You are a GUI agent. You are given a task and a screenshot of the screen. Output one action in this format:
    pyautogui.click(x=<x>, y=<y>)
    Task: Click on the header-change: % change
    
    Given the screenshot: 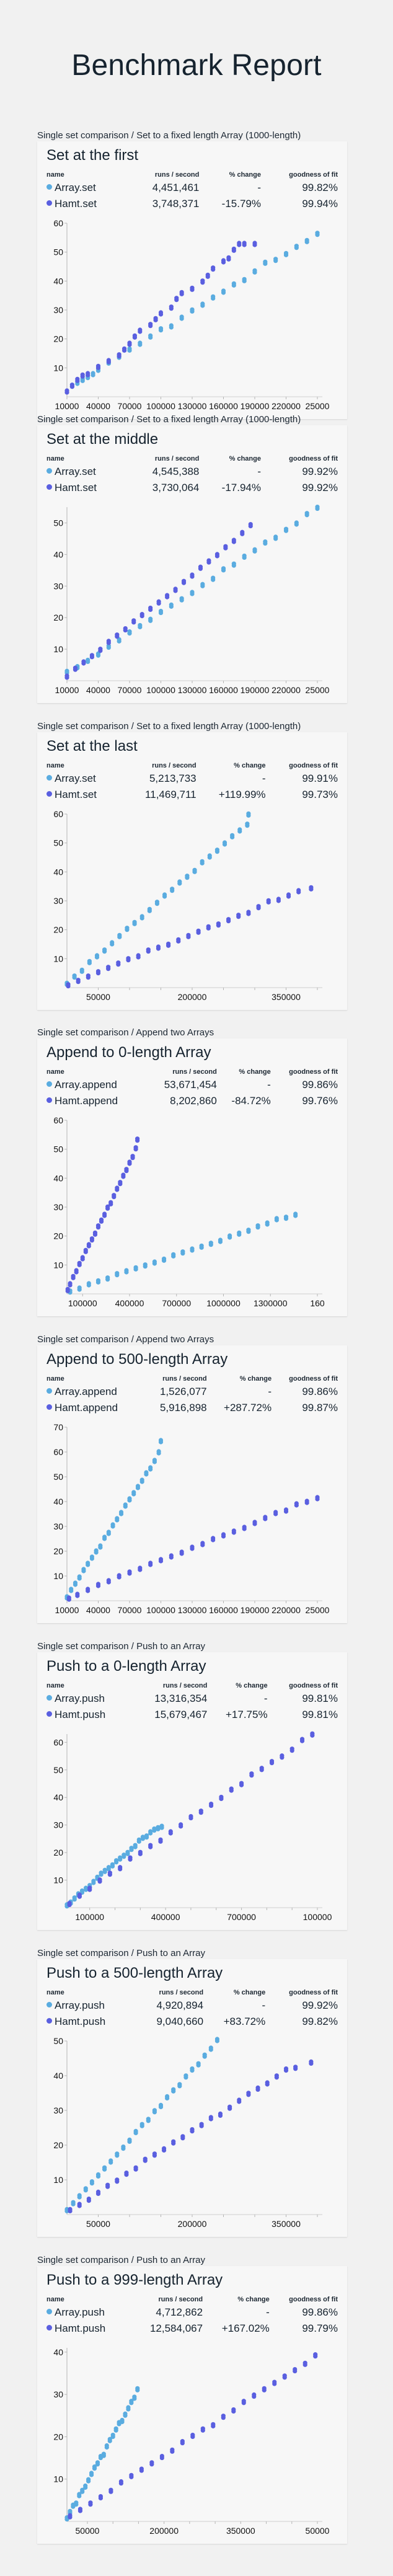 What is the action you would take?
    pyautogui.click(x=245, y=175)
    